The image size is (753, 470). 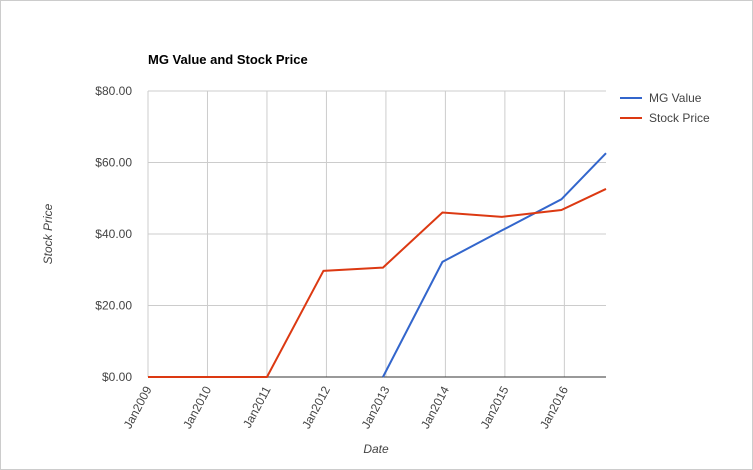 What do you see at coordinates (117, 377) in the screenshot?
I see `y-tick-label: $0.00` at bounding box center [117, 377].